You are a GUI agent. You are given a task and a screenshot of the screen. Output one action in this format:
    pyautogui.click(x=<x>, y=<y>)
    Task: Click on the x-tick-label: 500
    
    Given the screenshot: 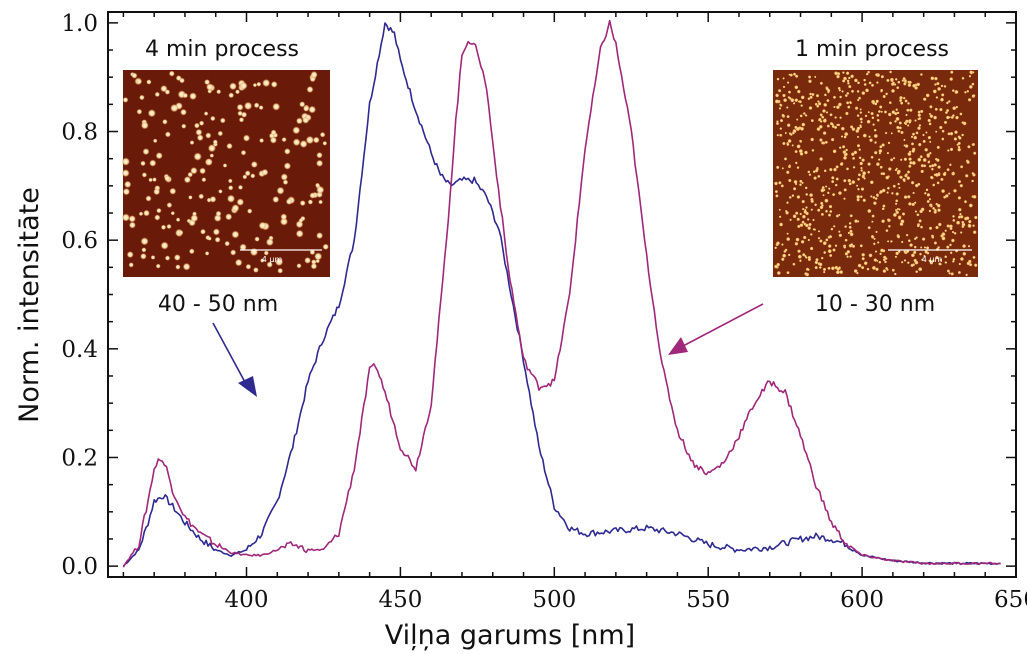 What is the action you would take?
    pyautogui.click(x=554, y=600)
    